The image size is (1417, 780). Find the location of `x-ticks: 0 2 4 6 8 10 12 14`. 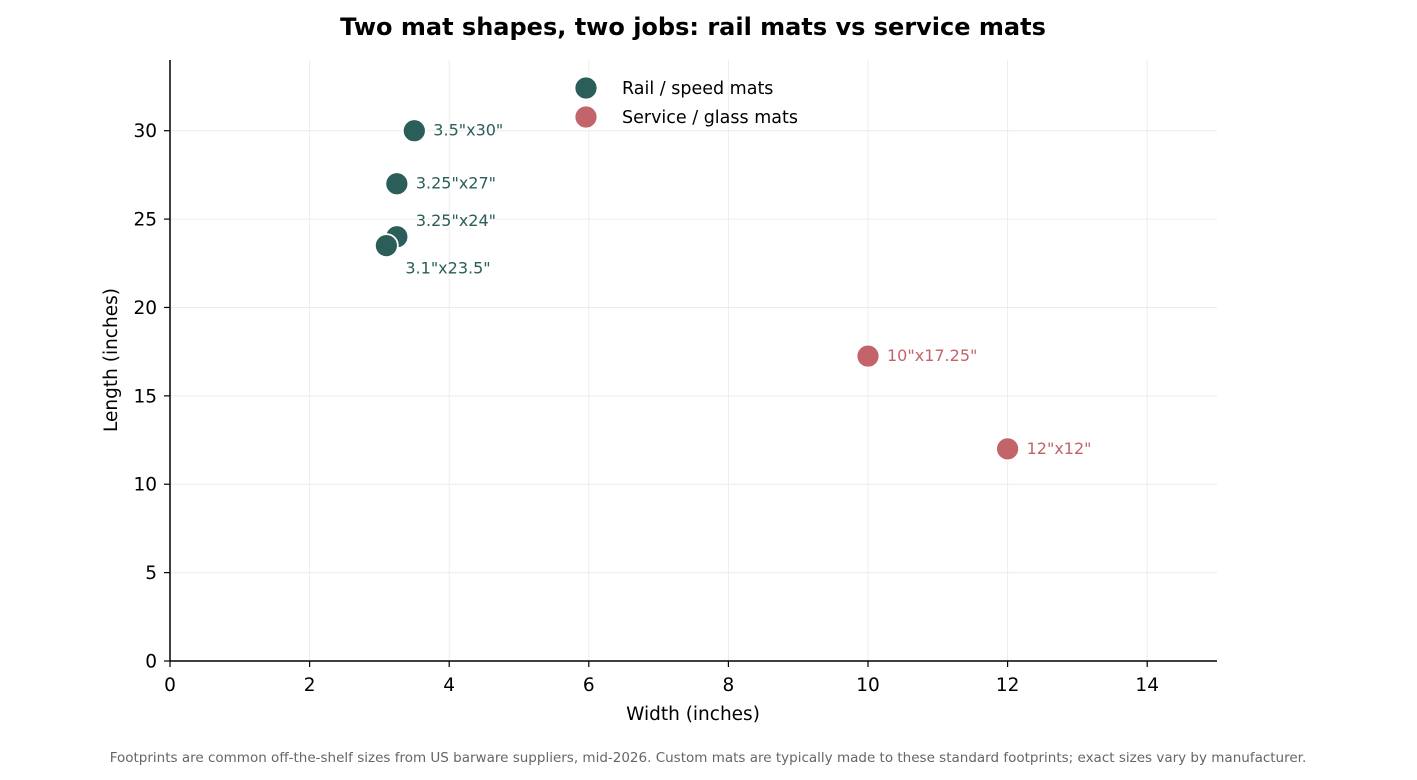

x-ticks: 0 2 4 6 8 10 12 14 is located at coordinates (661, 678).